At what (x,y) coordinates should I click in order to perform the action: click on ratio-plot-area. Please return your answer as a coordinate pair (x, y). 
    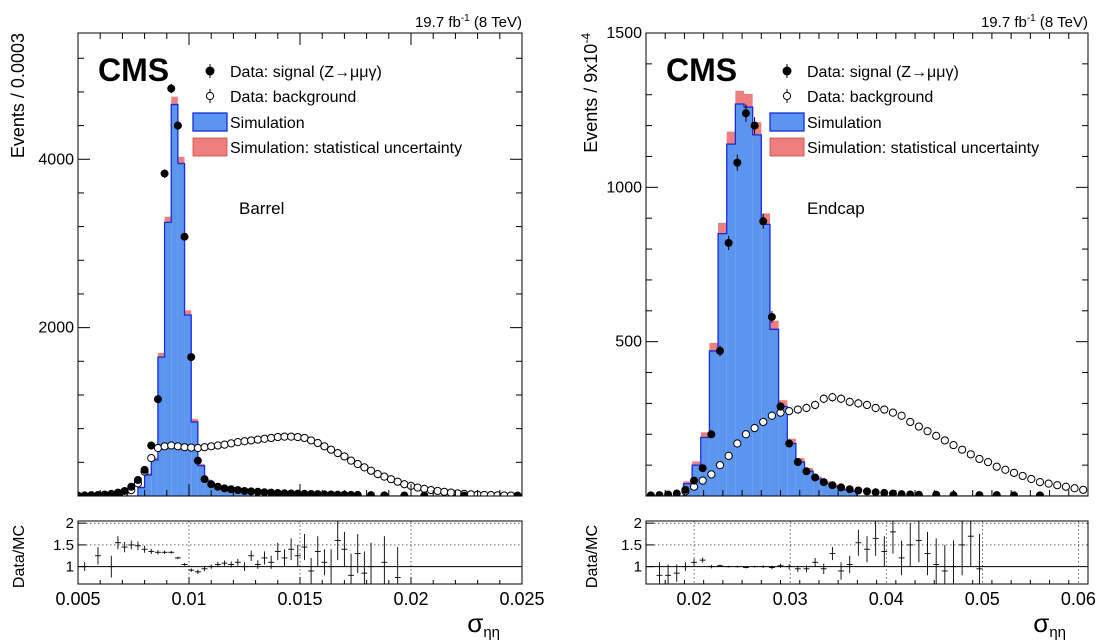
    Looking at the image, I should click on (819, 552).